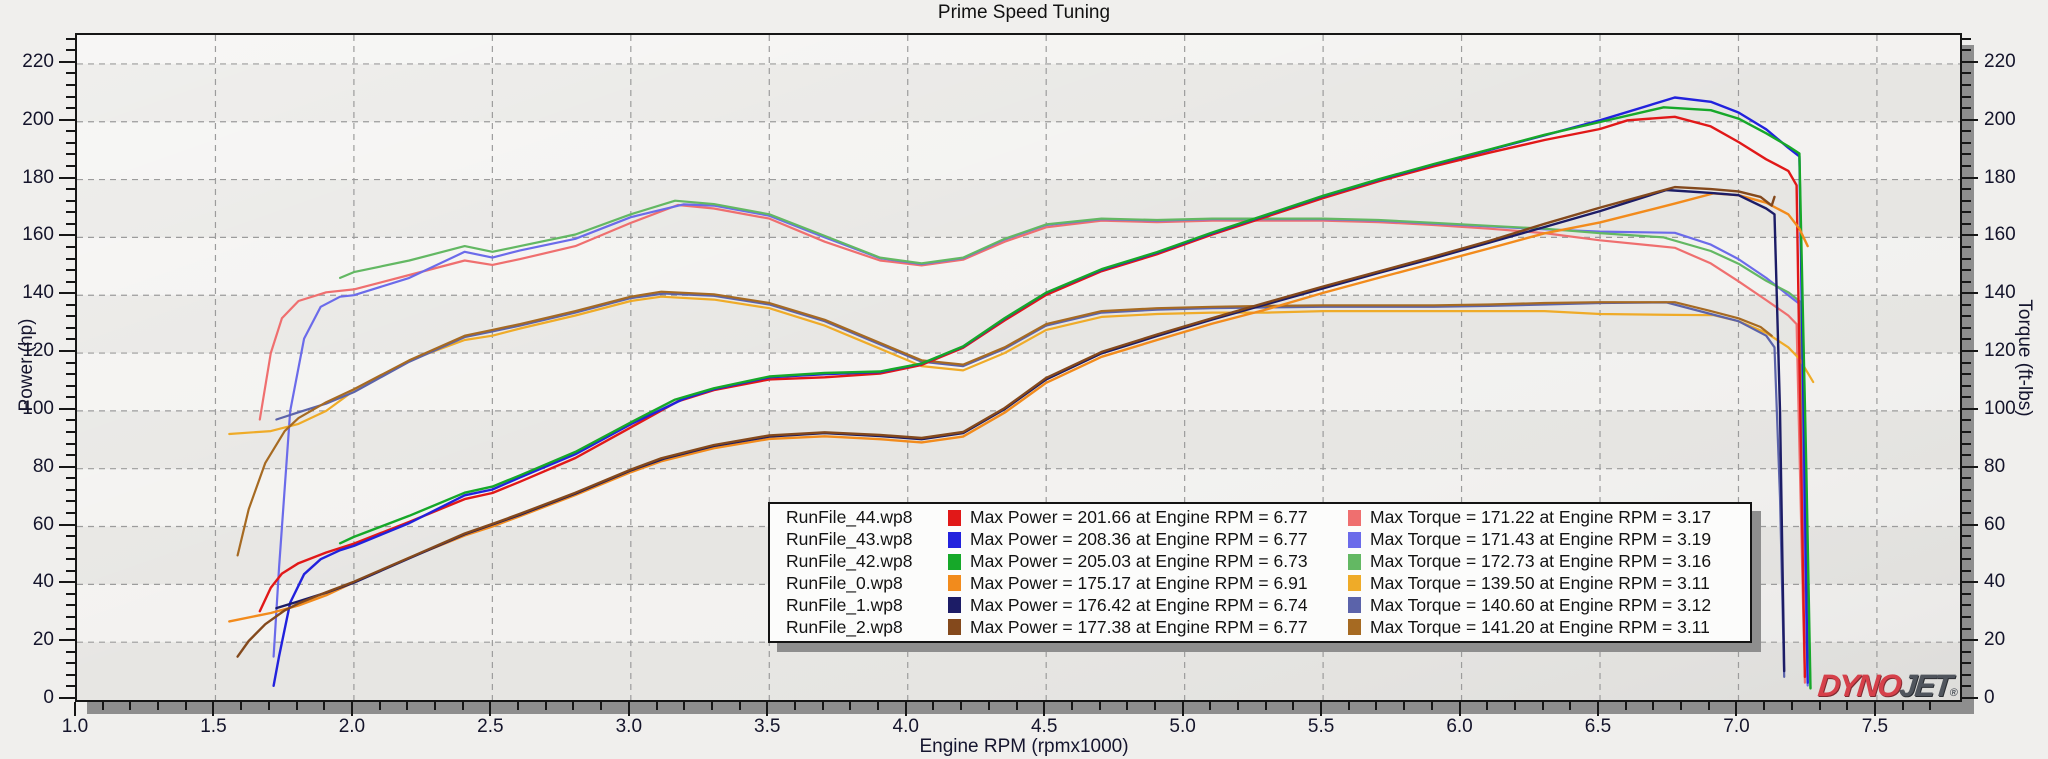 The image size is (2048, 759). Describe the element at coordinates (1540, 626) in the screenshot. I see `max-torque-text: Max Torque = 141.20 at Engine RPM = 3.11` at that location.